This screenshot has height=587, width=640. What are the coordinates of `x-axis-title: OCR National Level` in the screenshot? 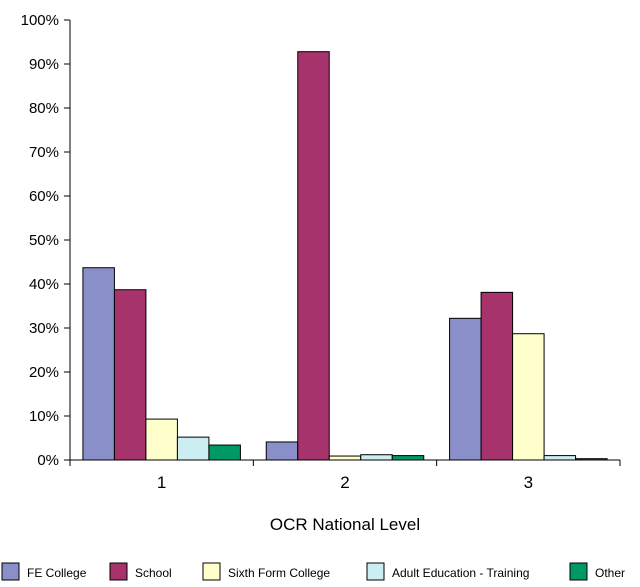 It's located at (345, 524).